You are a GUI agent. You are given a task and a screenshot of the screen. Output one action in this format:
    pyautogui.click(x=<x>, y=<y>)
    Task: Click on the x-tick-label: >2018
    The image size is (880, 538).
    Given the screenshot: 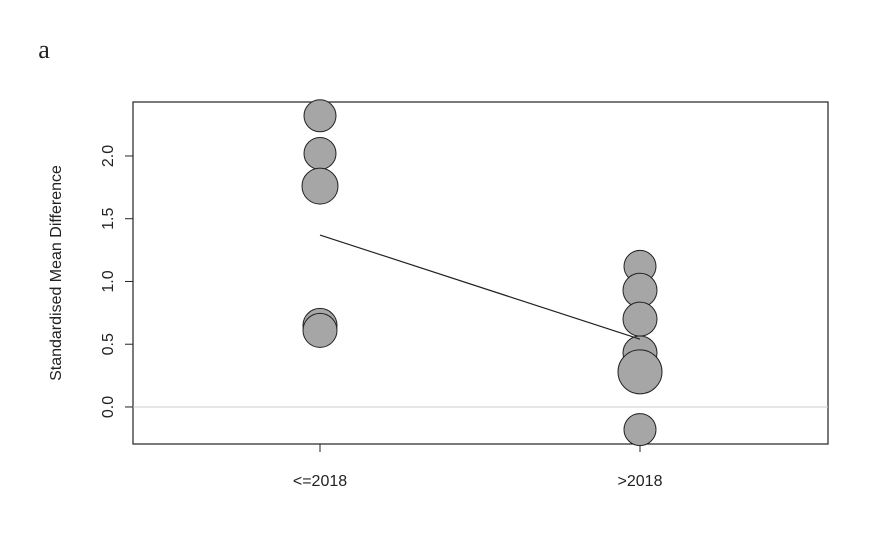 What is the action you would take?
    pyautogui.click(x=640, y=481)
    